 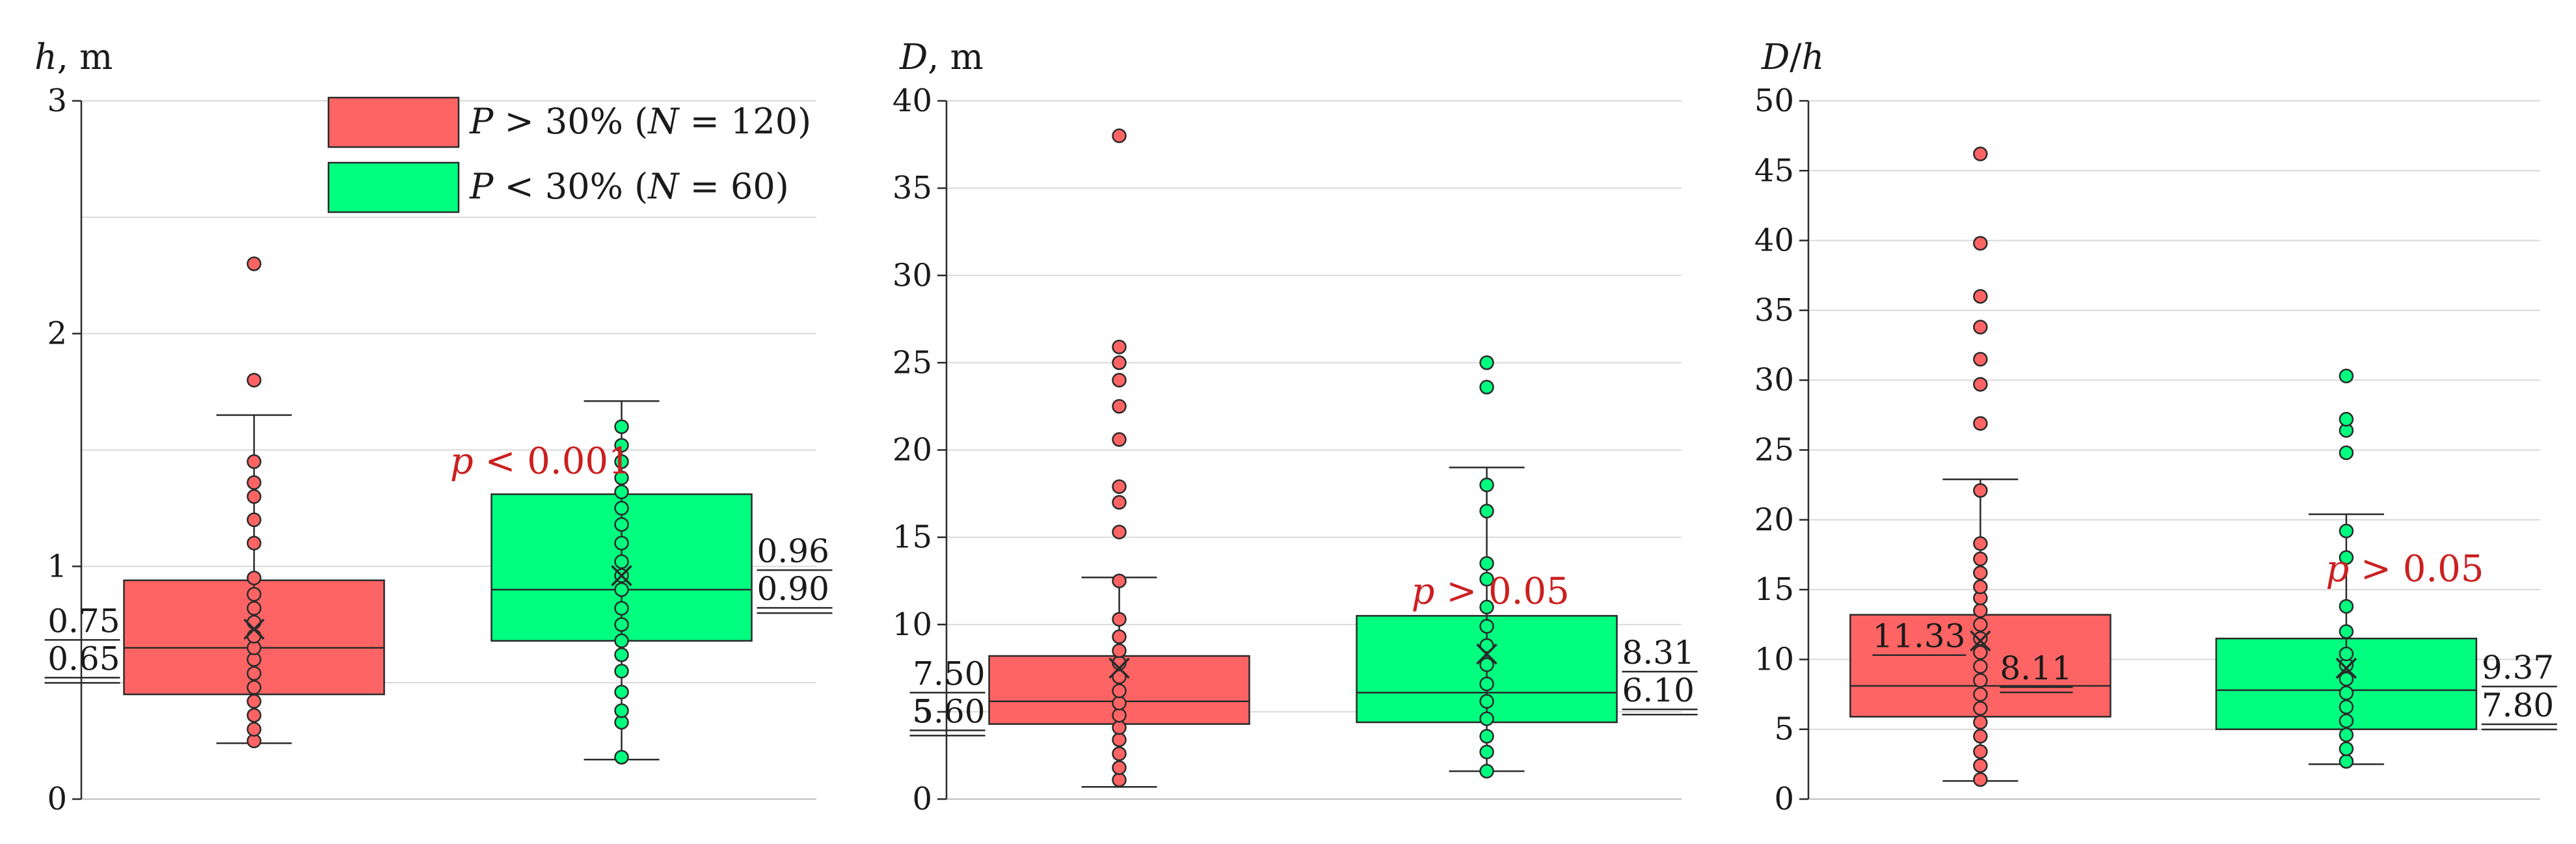 What do you see at coordinates (663, 186) in the screenshot?
I see `legend-label-2-part: N` at bounding box center [663, 186].